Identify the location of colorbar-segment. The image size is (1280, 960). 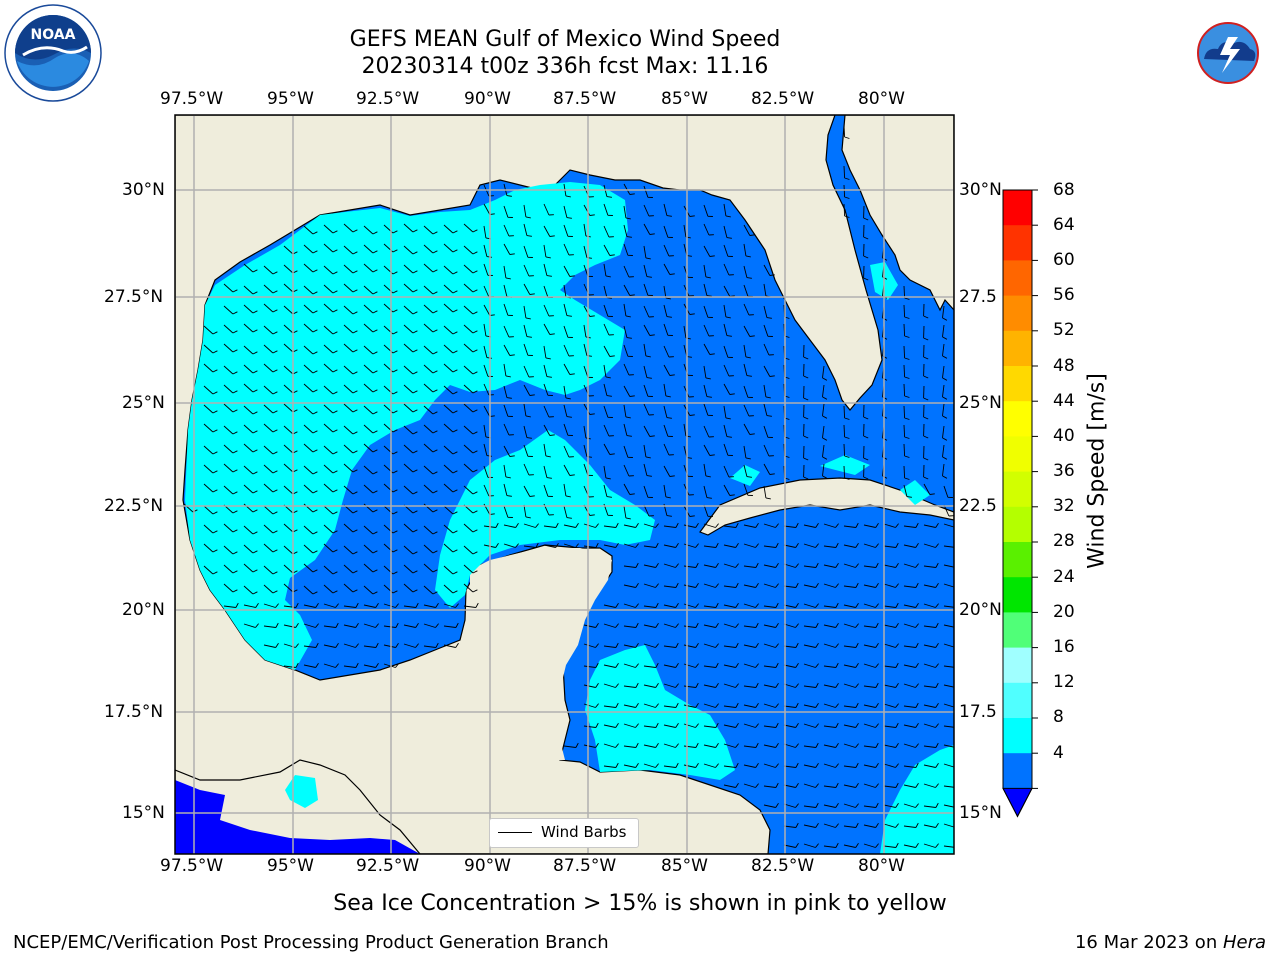
(1017, 736).